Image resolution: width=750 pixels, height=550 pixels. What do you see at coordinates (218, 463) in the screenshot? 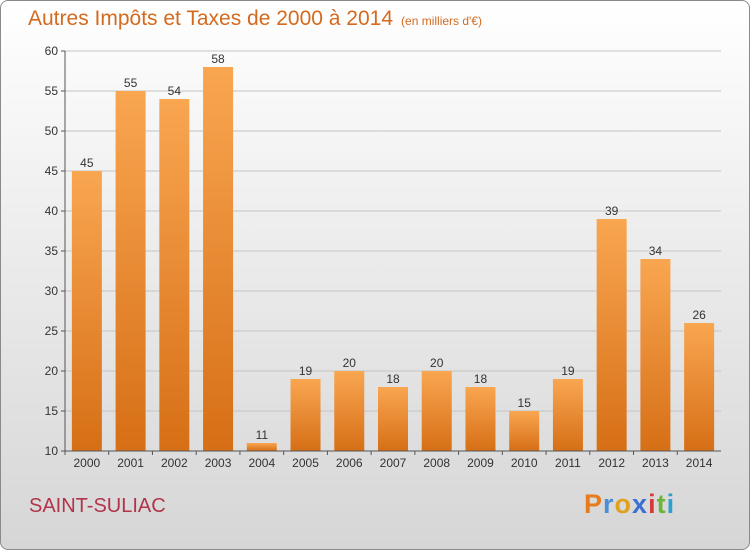
I see `x-tick-label: 2003` at bounding box center [218, 463].